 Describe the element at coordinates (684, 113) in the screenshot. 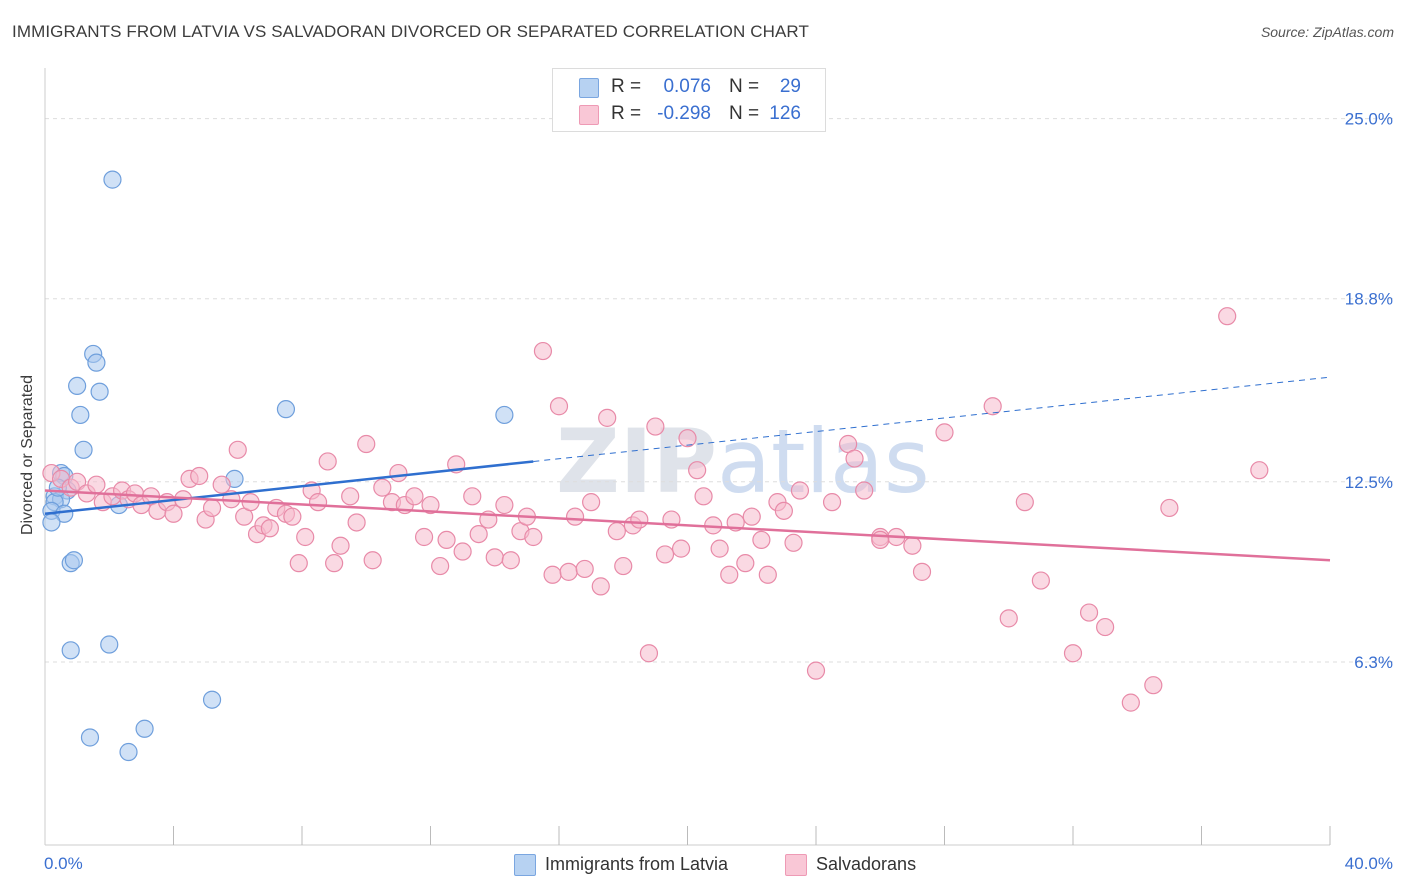

I see `legend-r-value: -0.298` at that location.